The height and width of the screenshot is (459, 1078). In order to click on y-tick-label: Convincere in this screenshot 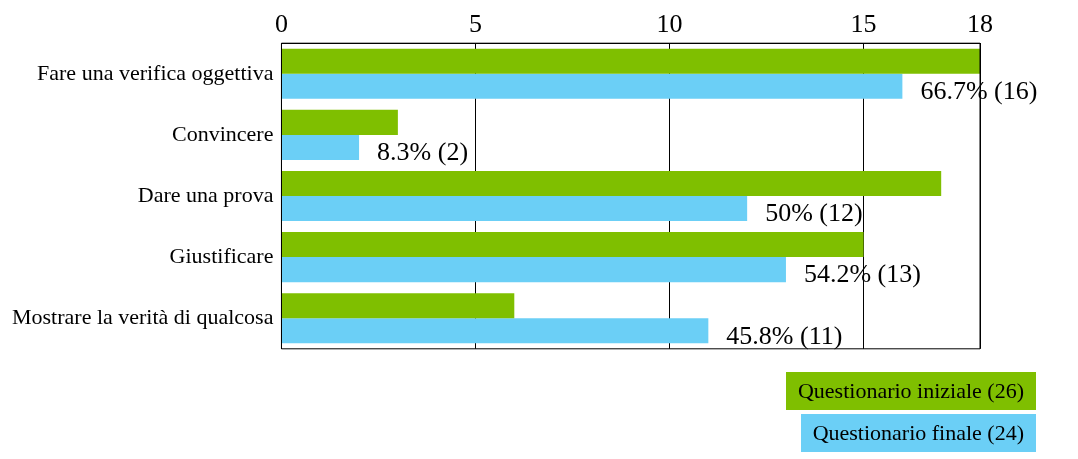, I will do `click(223, 133)`.